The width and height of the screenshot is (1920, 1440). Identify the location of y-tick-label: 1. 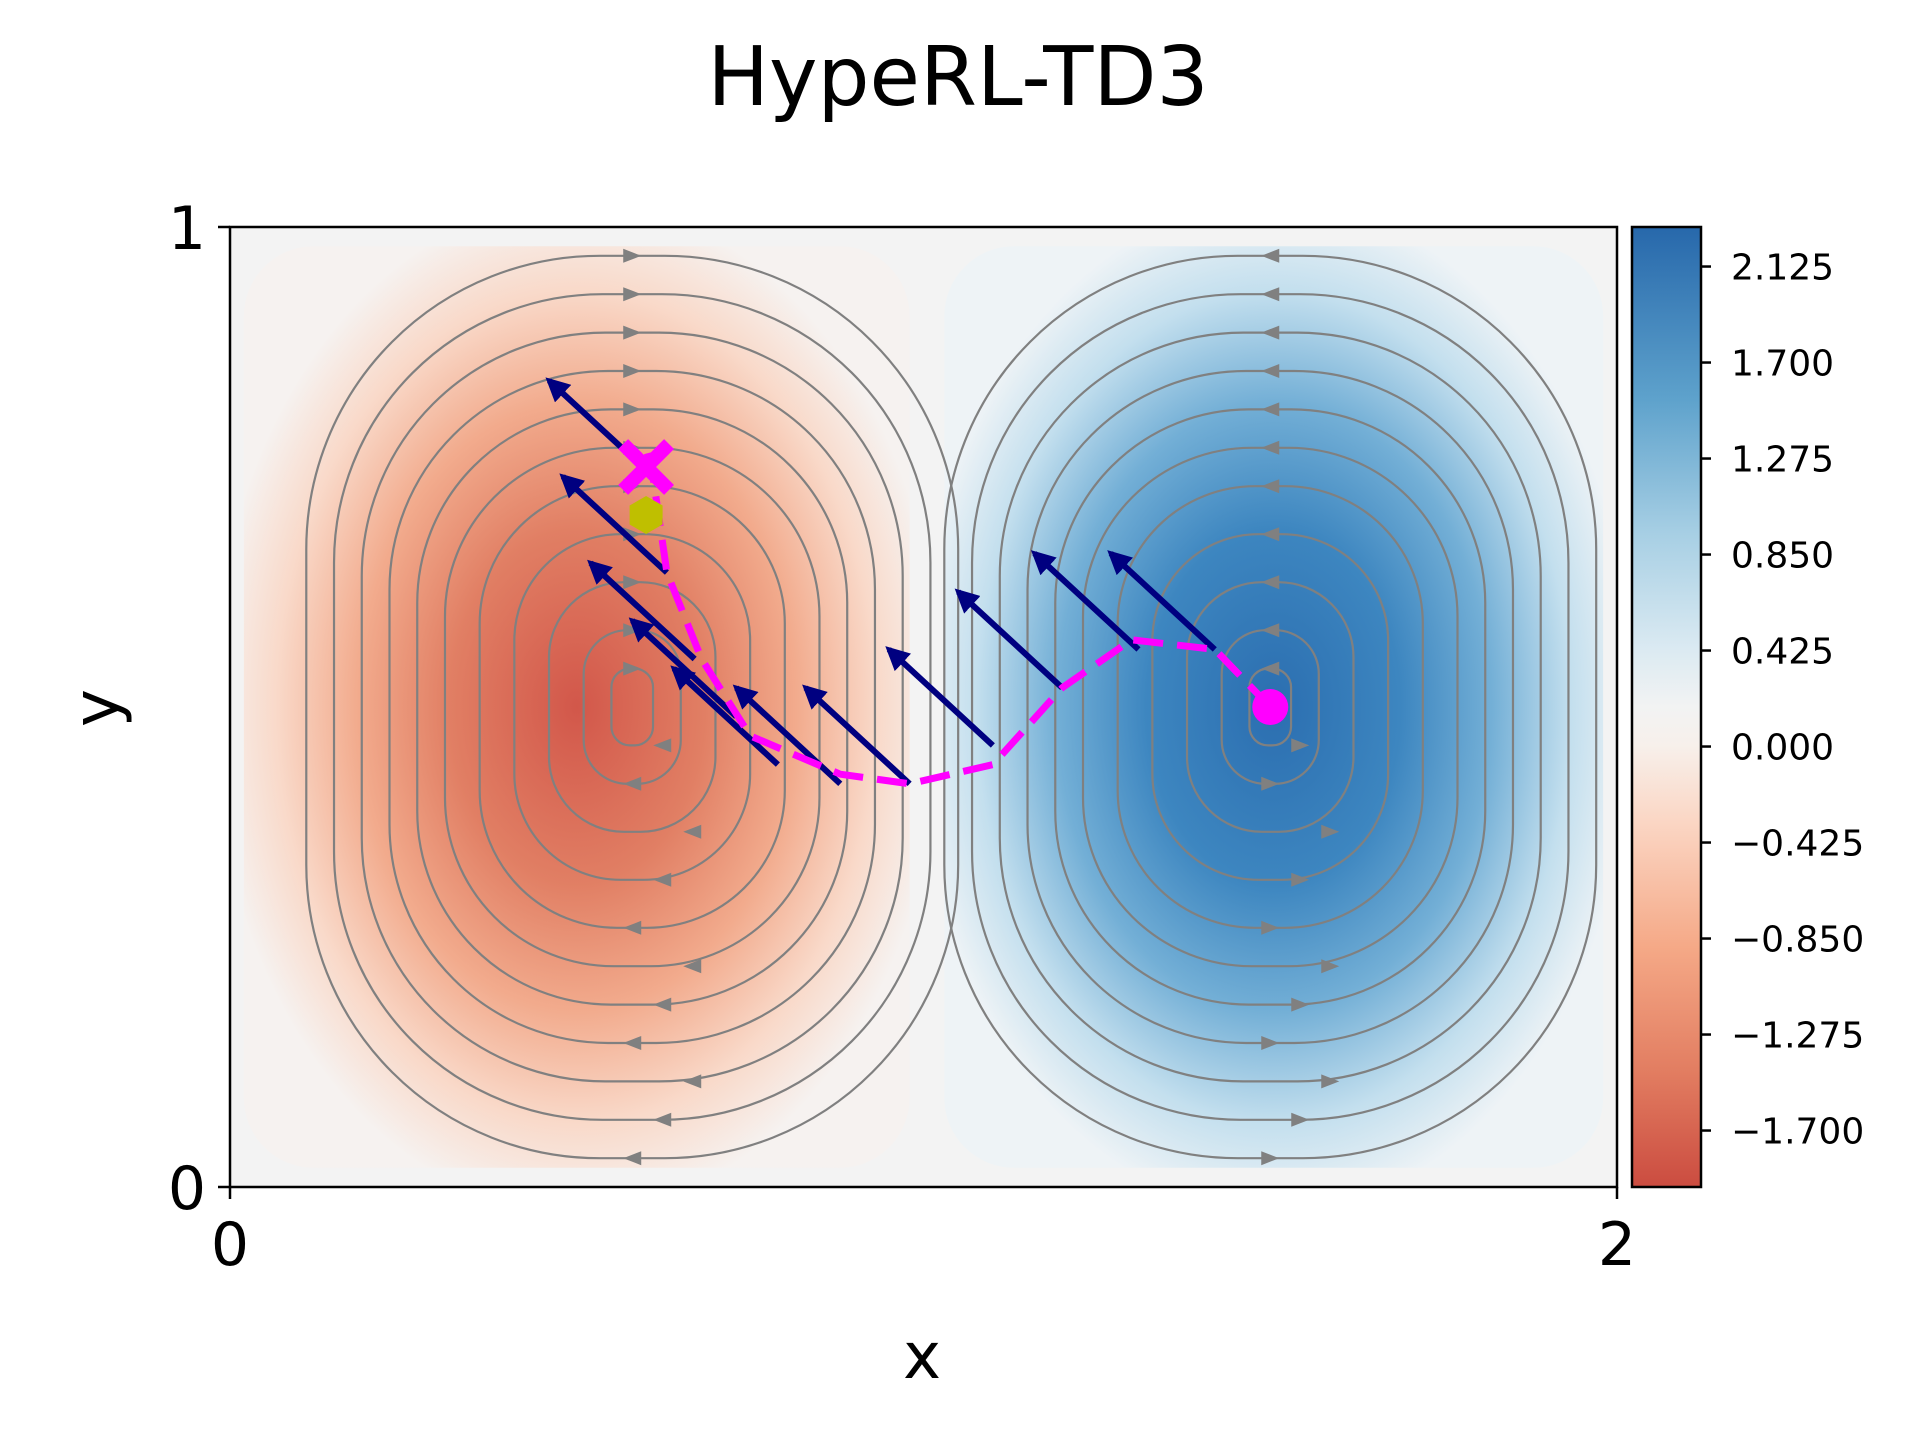
(187, 229).